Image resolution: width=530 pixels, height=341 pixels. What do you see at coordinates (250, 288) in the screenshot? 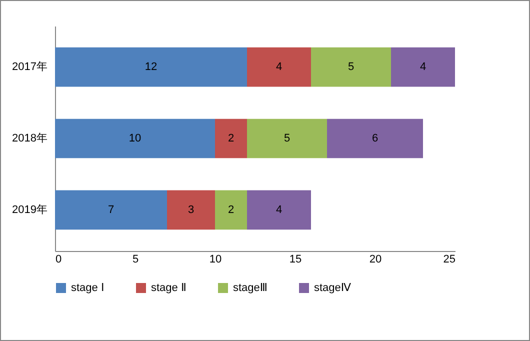
I see `legend-label: stageⅢ` at bounding box center [250, 288].